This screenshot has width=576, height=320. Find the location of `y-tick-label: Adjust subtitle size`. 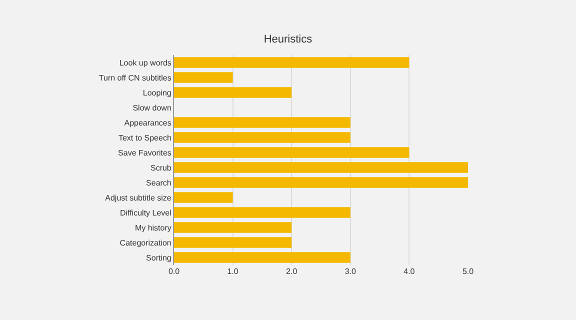

y-tick-label: Adjust subtitle size is located at coordinates (138, 197).